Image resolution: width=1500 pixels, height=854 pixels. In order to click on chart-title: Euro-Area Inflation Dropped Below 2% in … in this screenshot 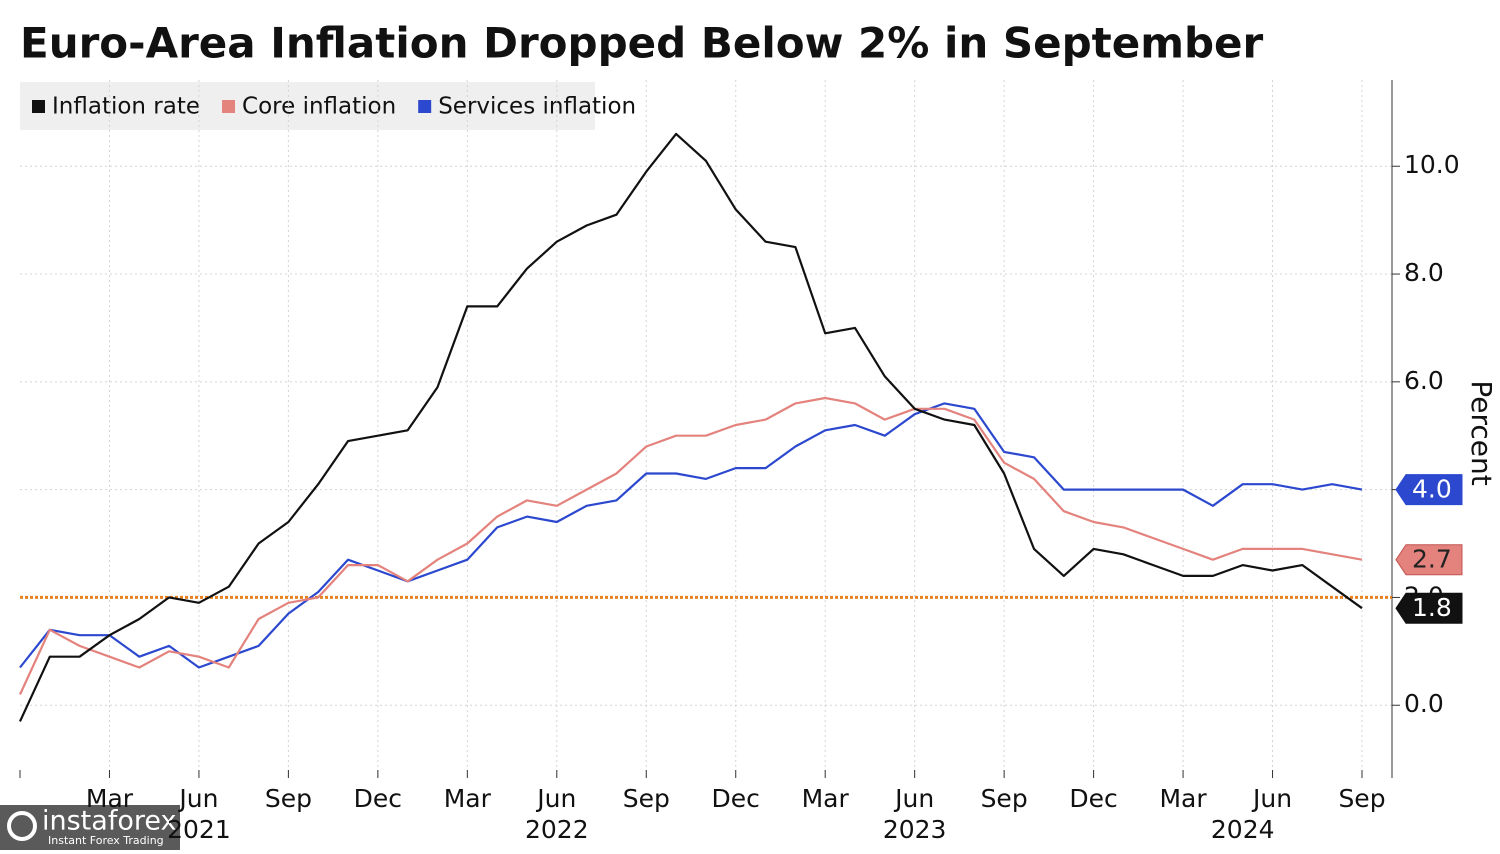, I will do `click(642, 43)`.